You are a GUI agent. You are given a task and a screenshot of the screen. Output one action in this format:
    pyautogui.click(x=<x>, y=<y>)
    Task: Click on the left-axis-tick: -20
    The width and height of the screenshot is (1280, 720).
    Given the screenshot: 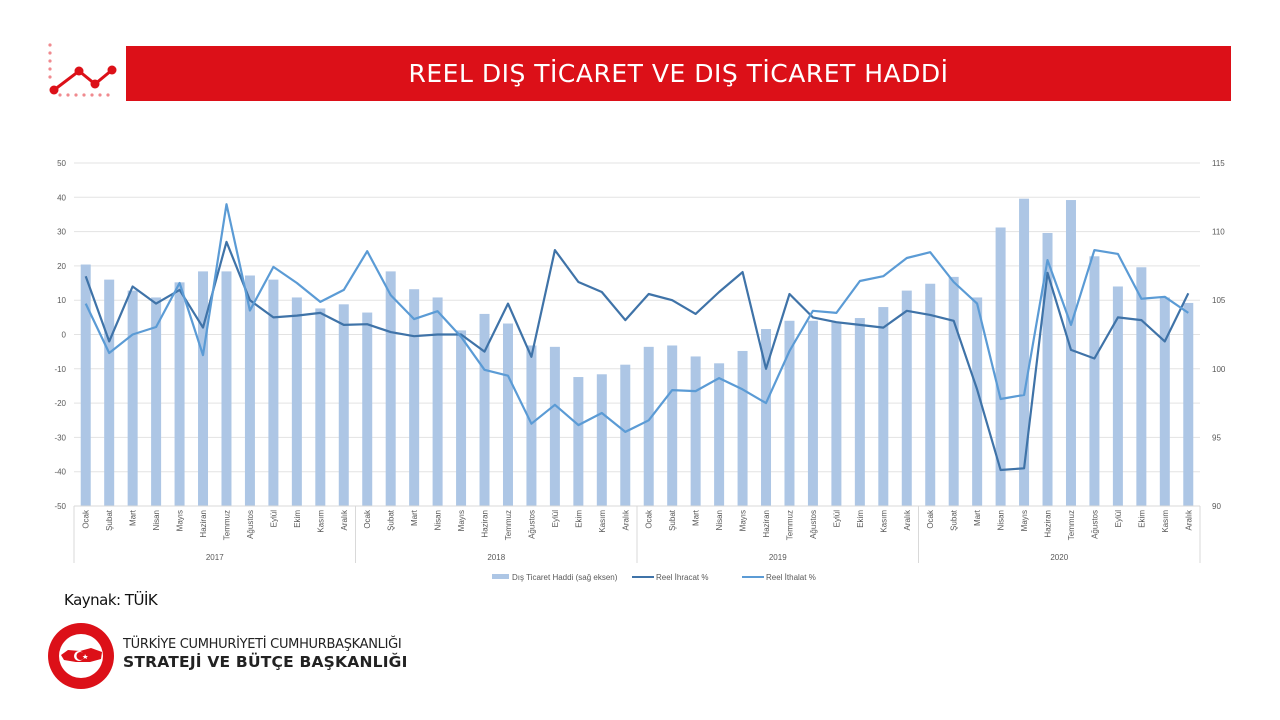 What is the action you would take?
    pyautogui.click(x=60, y=403)
    